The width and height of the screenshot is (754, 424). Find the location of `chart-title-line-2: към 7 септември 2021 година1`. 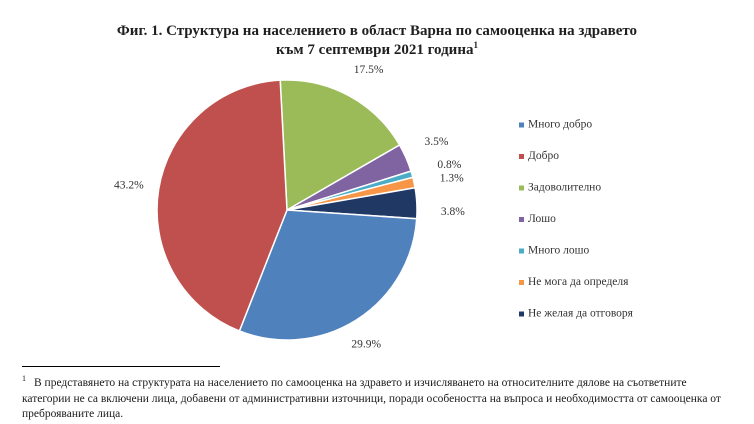

chart-title-line-2: към 7 септември 2021 година1 is located at coordinates (377, 50).